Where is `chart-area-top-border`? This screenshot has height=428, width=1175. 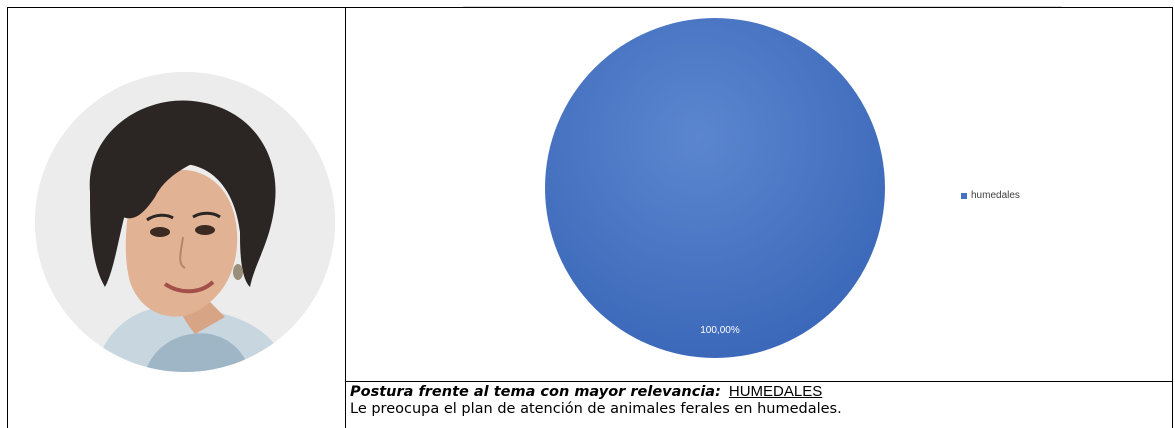 chart-area-top-border is located at coordinates (762, 6).